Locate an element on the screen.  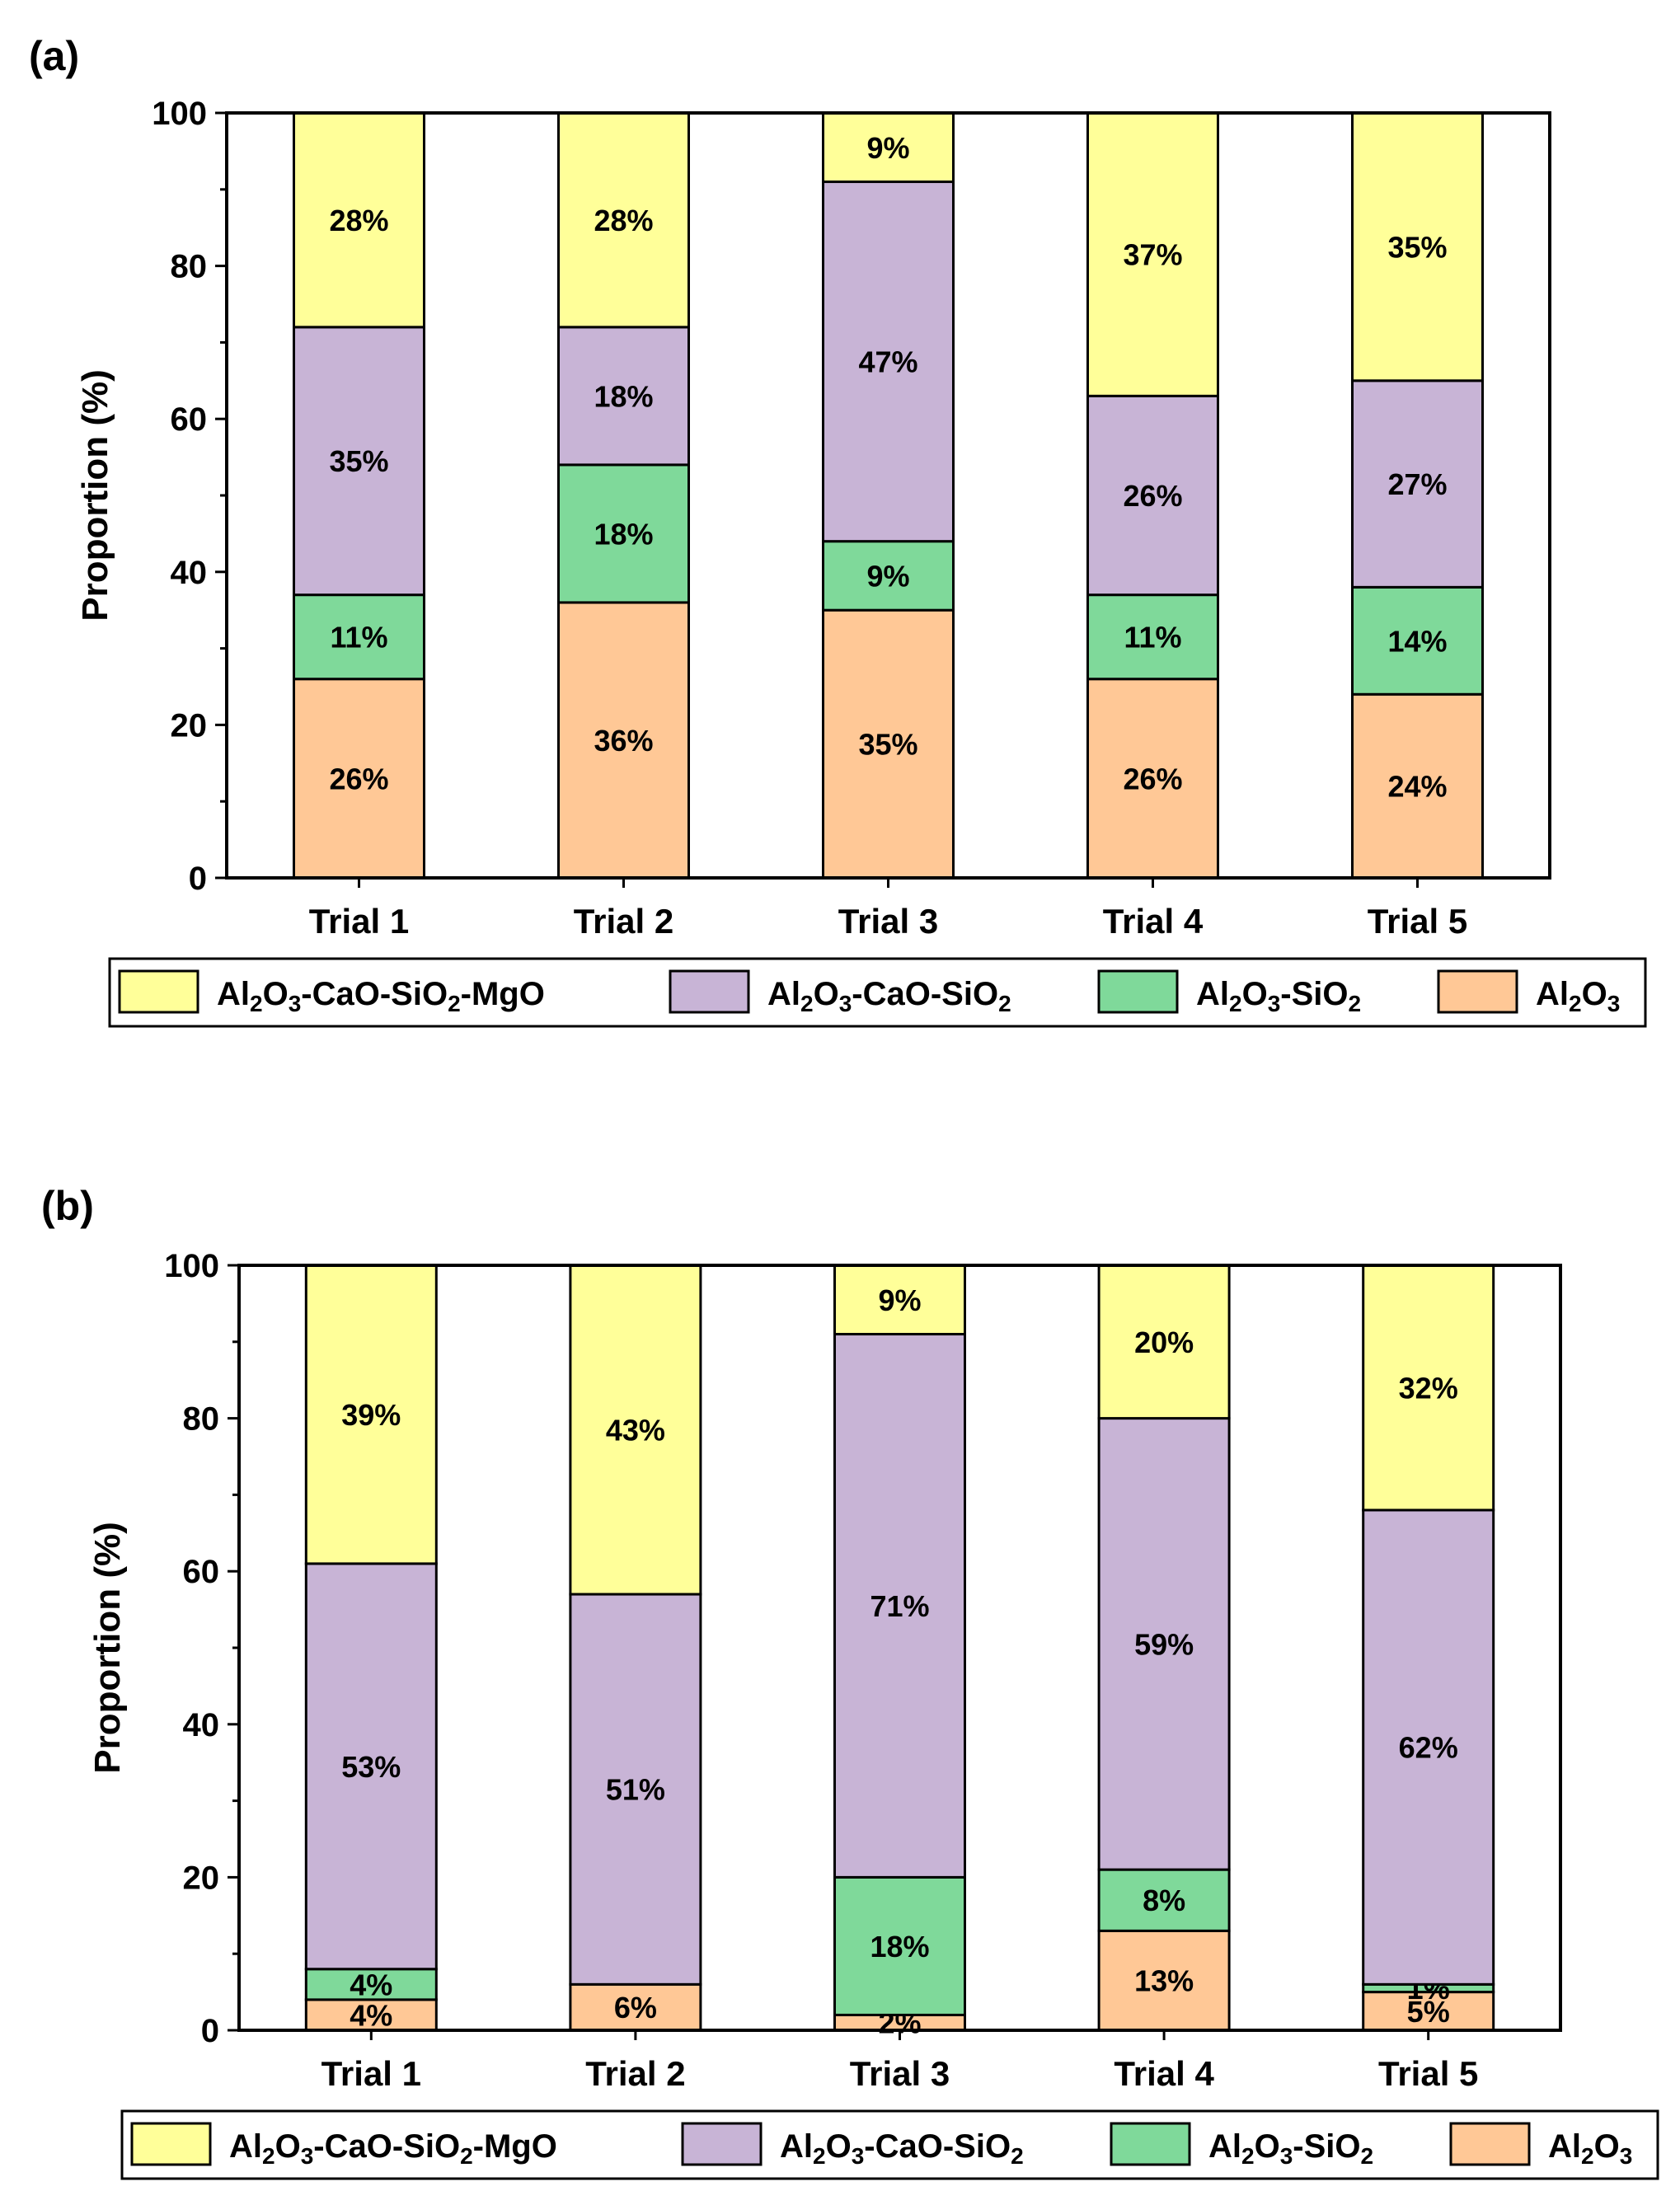
data-label: 5% is located at coordinates (1428, 2012).